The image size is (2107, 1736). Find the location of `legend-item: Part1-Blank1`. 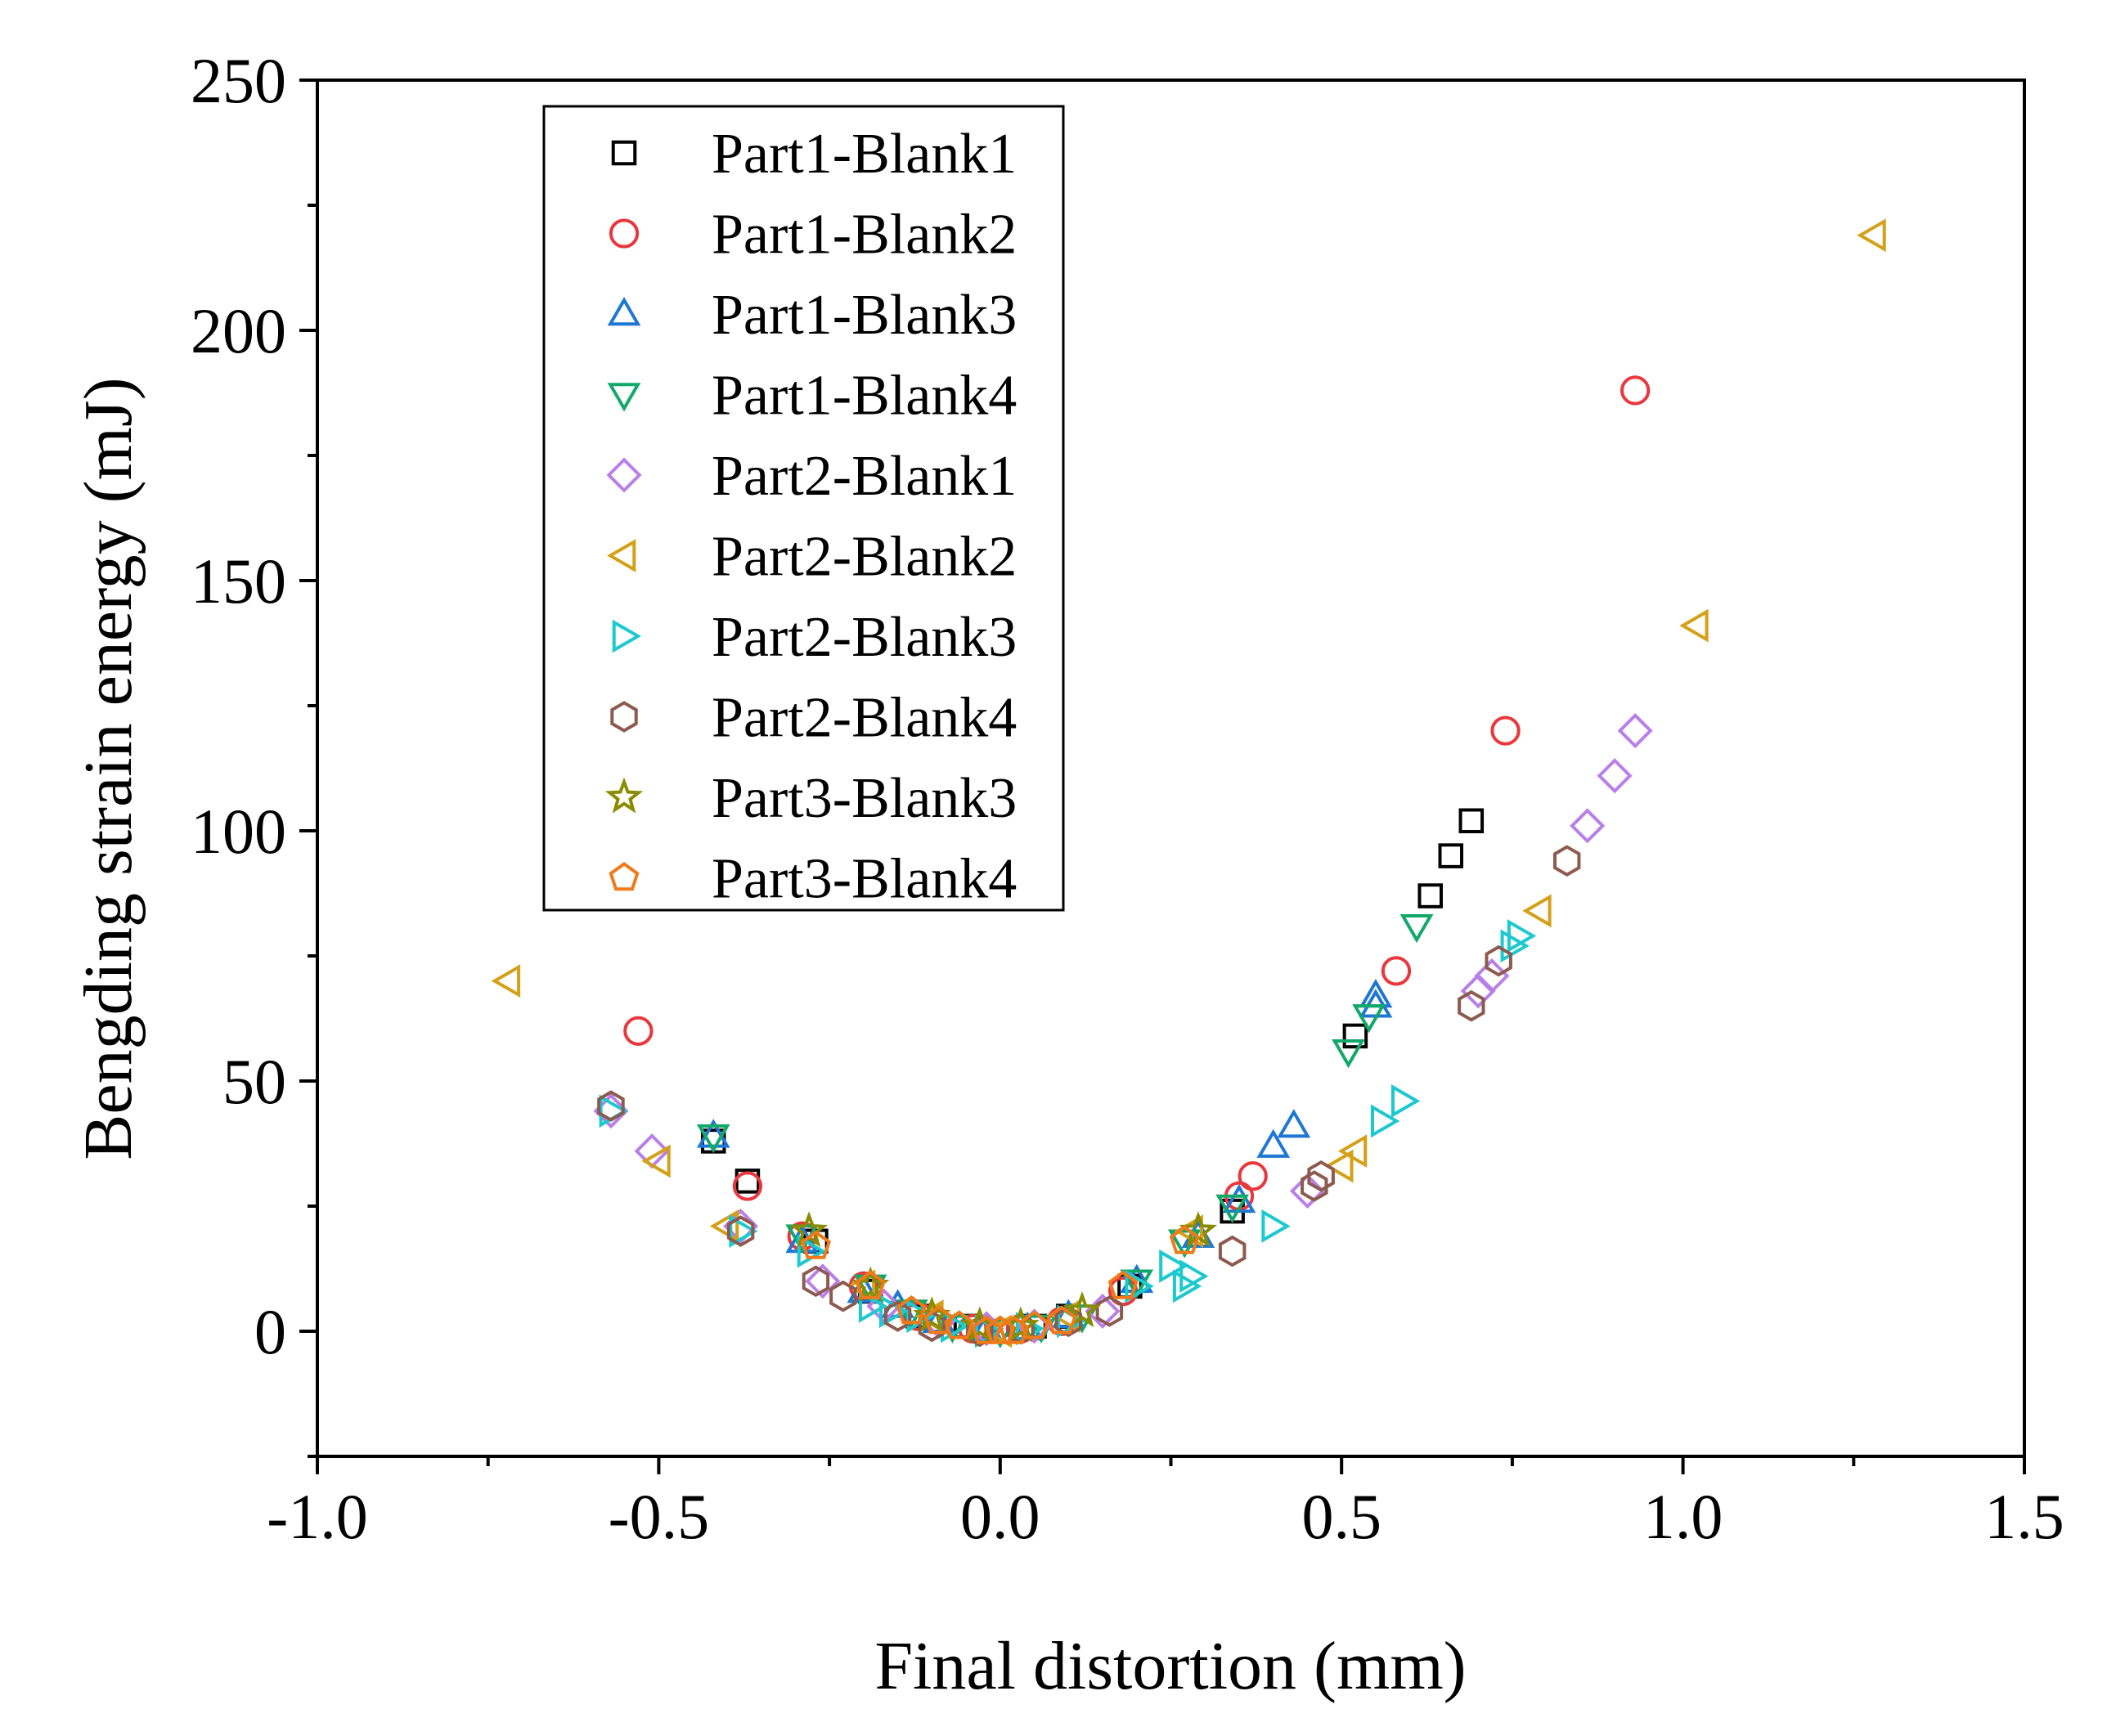

legend-item: Part1-Blank1 is located at coordinates (814, 155).